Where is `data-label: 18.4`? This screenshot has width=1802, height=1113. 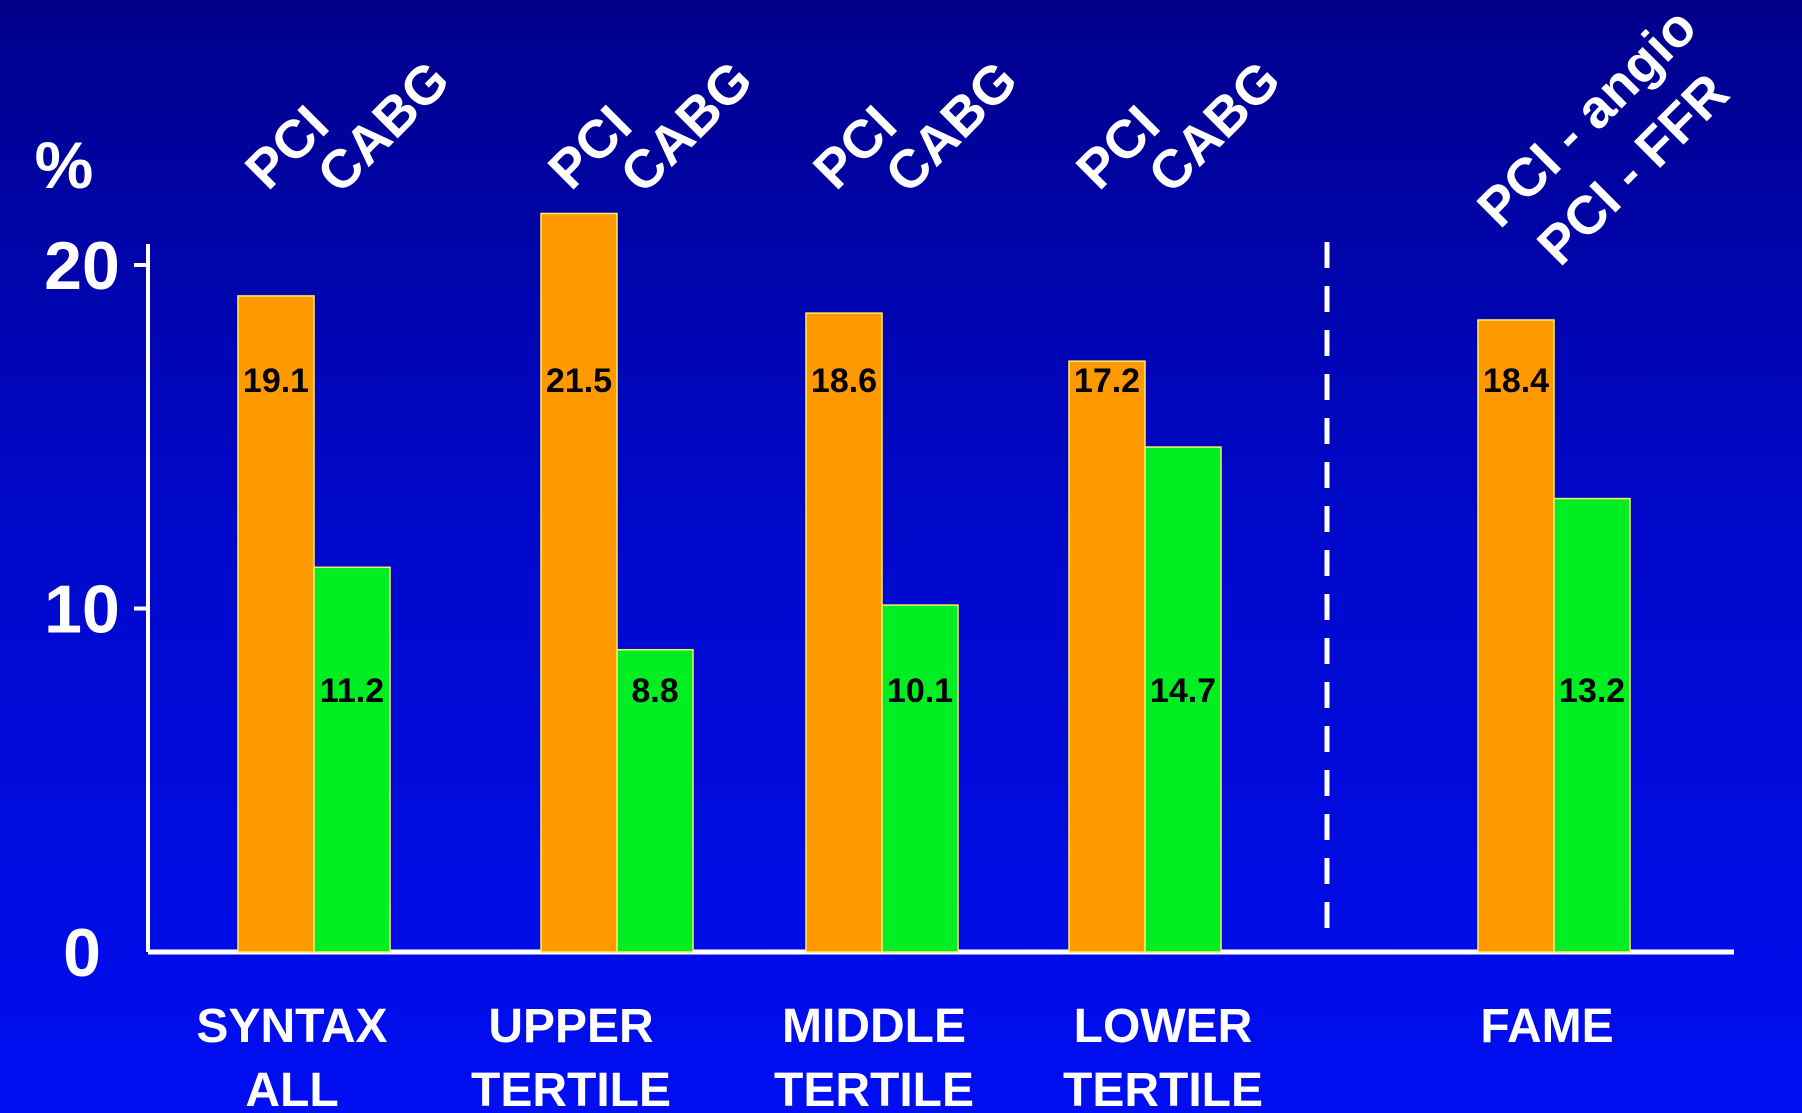
data-label: 18.4 is located at coordinates (1516, 381).